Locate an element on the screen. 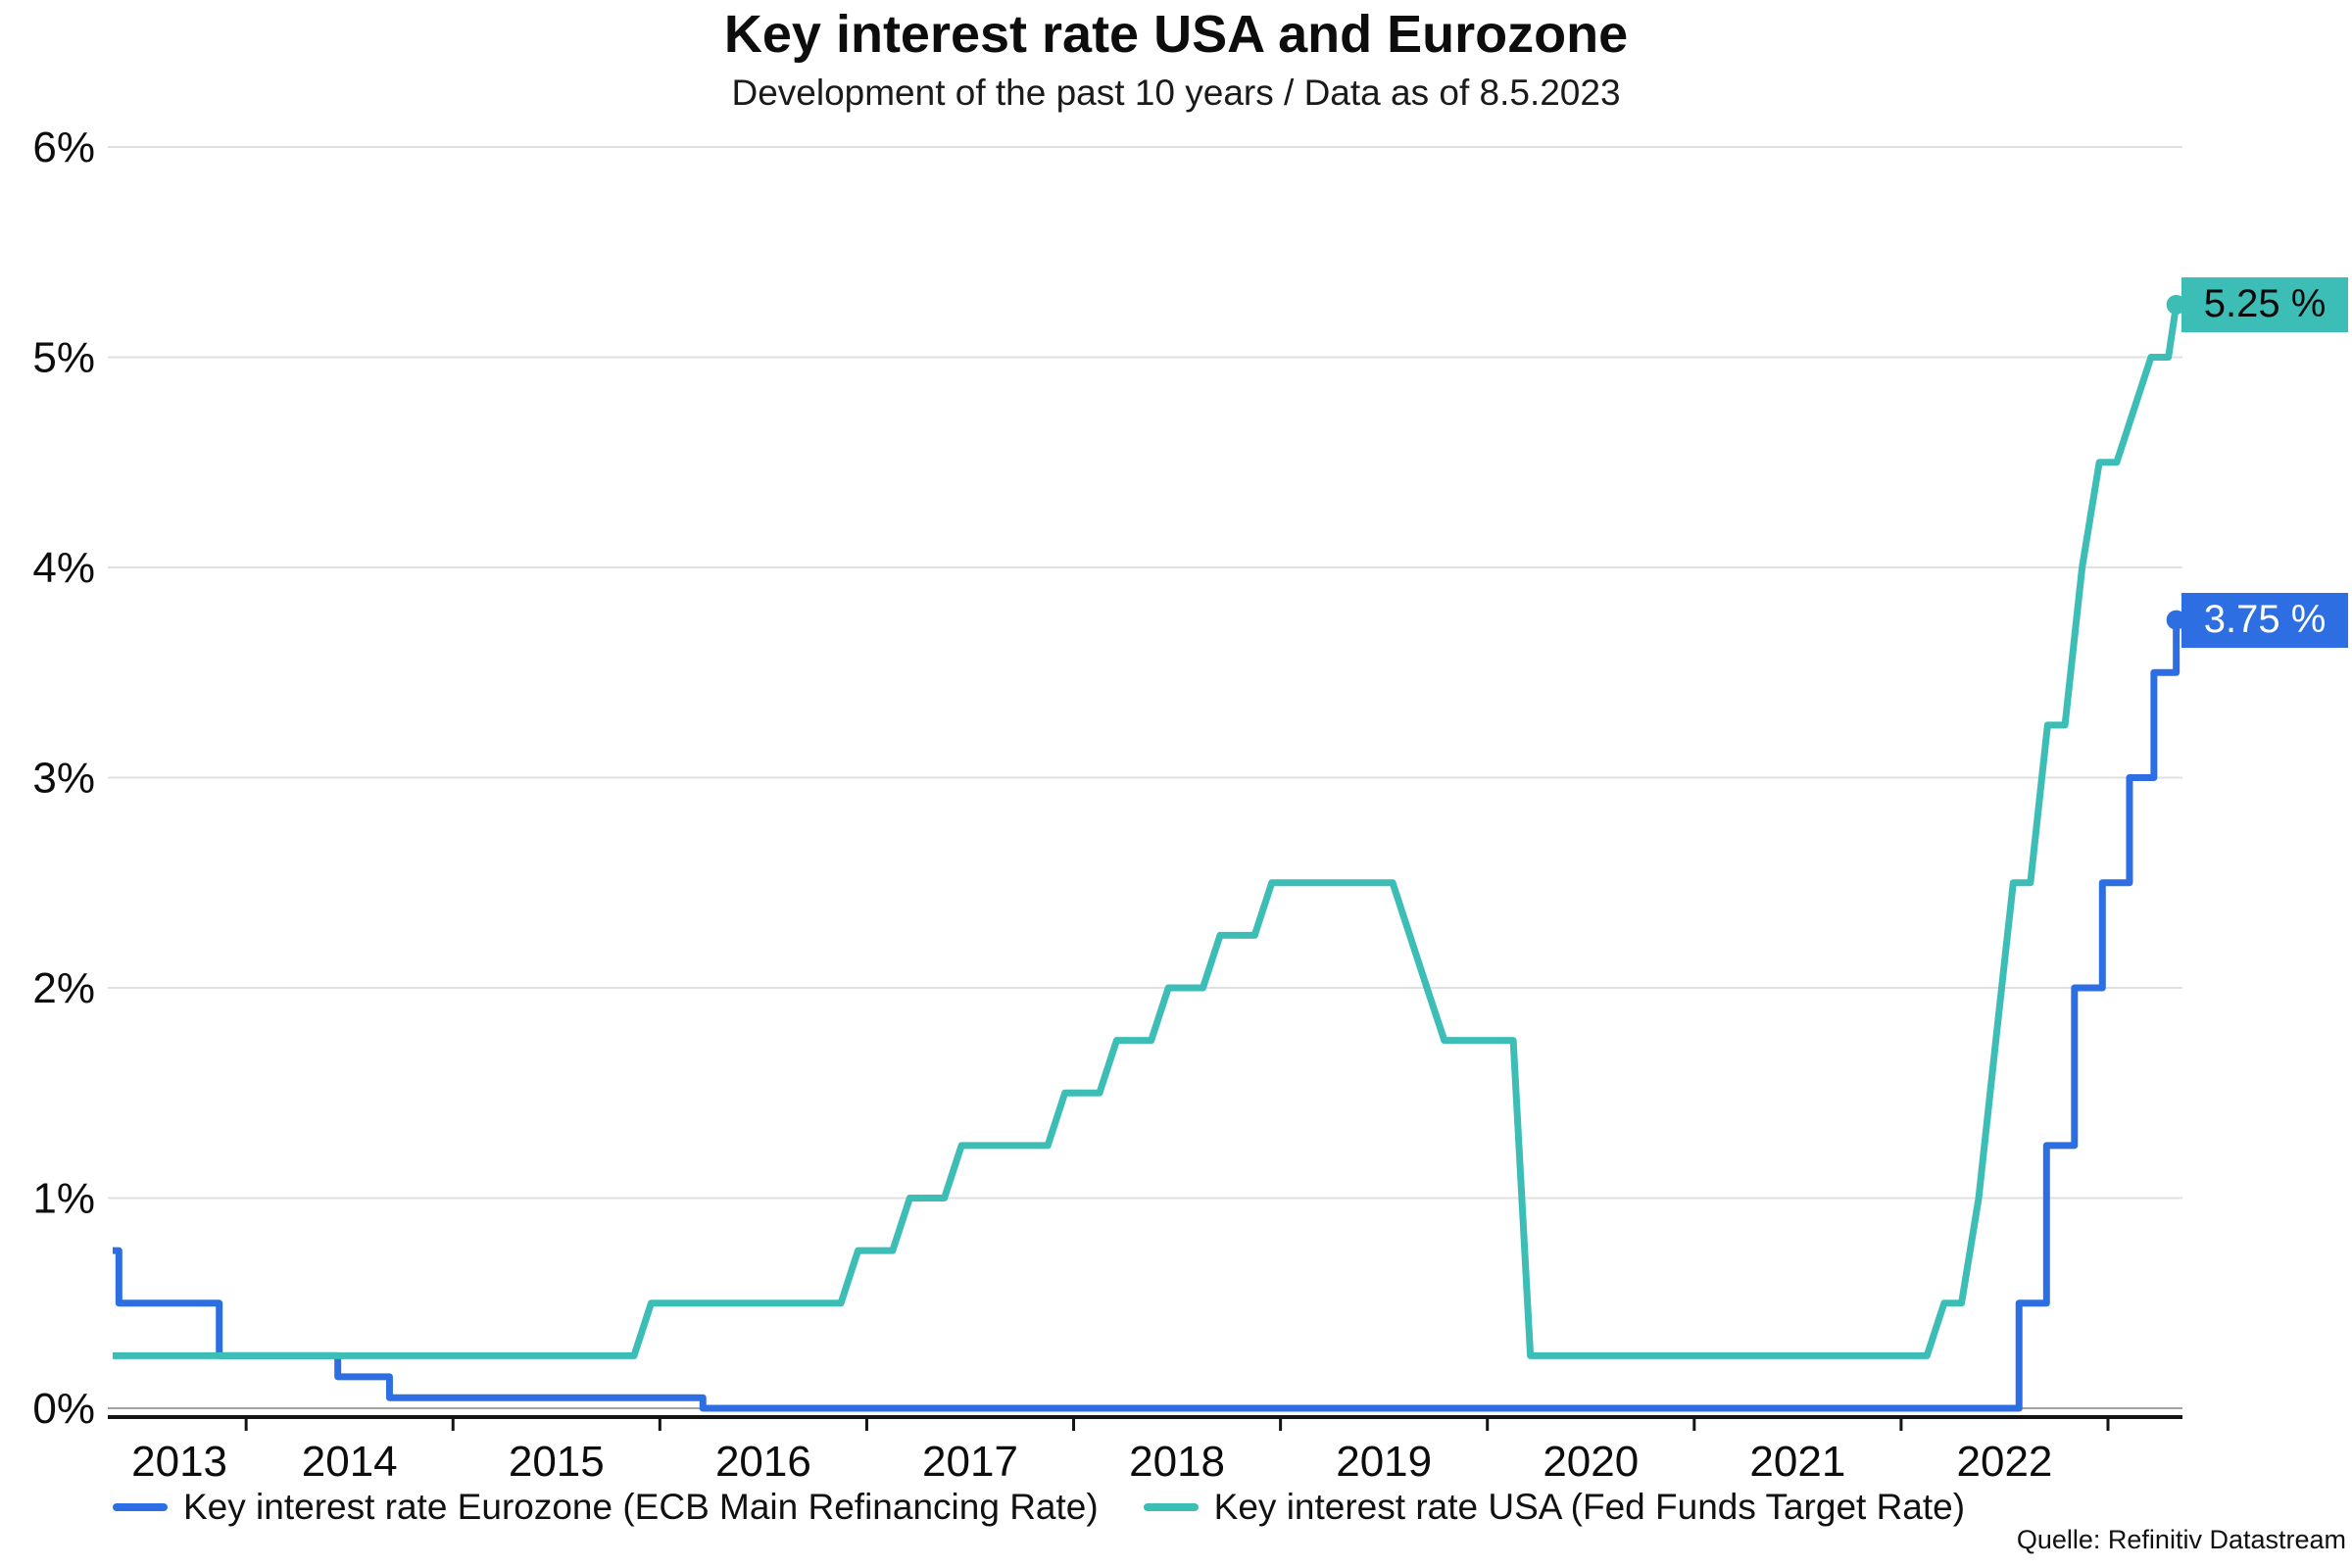  x-tick-label-2016: 2016 is located at coordinates (763, 1462).